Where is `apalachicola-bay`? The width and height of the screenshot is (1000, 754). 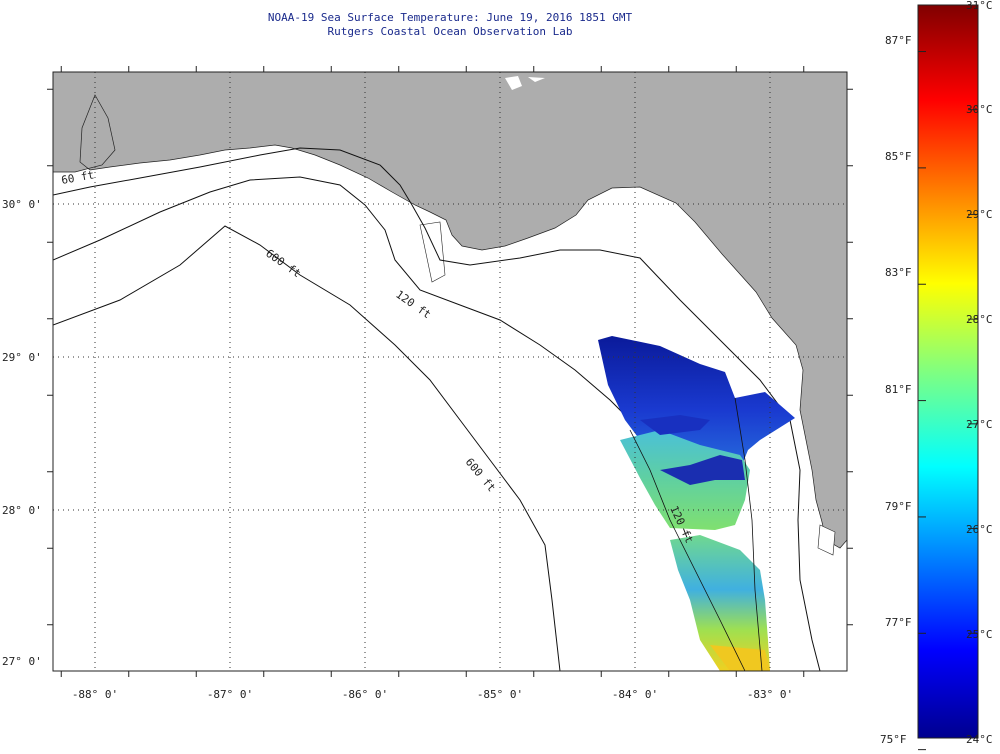
apalachicola-bay is located at coordinates (432, 252).